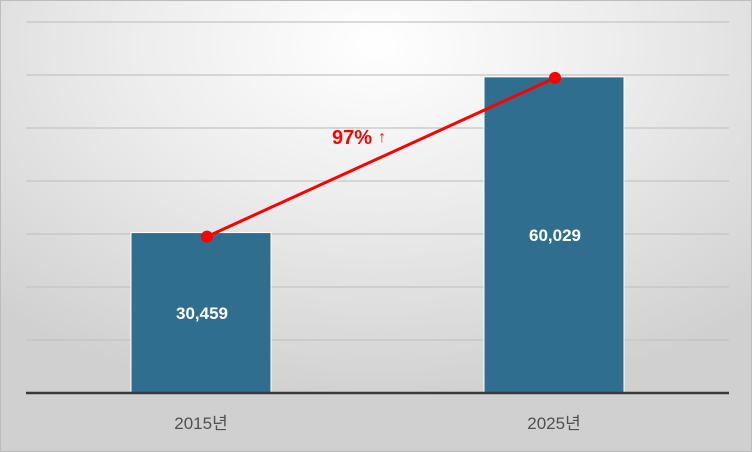 The image size is (752, 453). What do you see at coordinates (553, 423) in the screenshot?
I see `x-tick-label: 2025년` at bounding box center [553, 423].